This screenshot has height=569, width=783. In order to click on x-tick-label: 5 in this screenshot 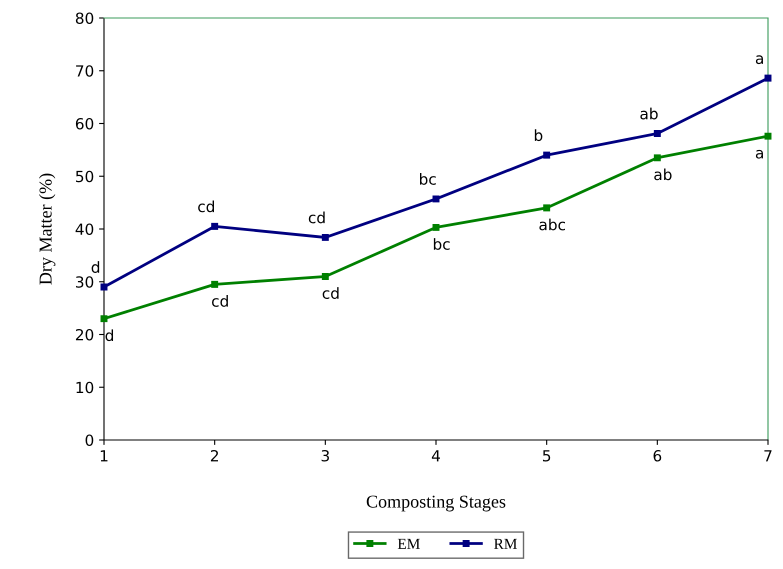, I will do `click(546, 456)`.